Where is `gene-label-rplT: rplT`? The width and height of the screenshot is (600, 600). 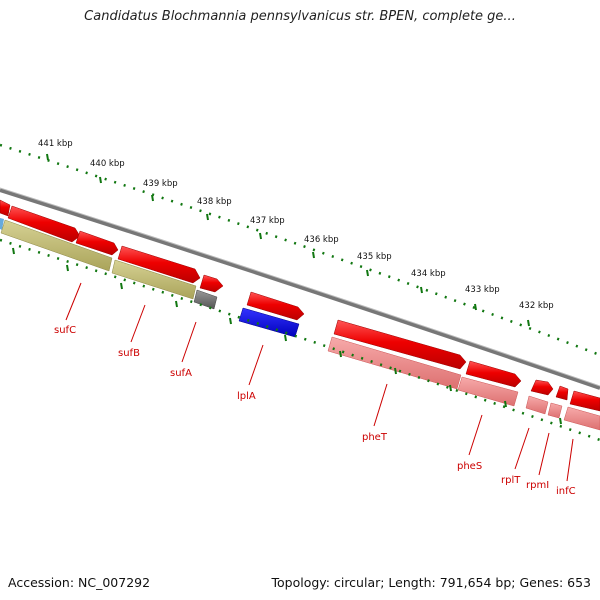 gene-label-rplT: rplT is located at coordinates (511, 480).